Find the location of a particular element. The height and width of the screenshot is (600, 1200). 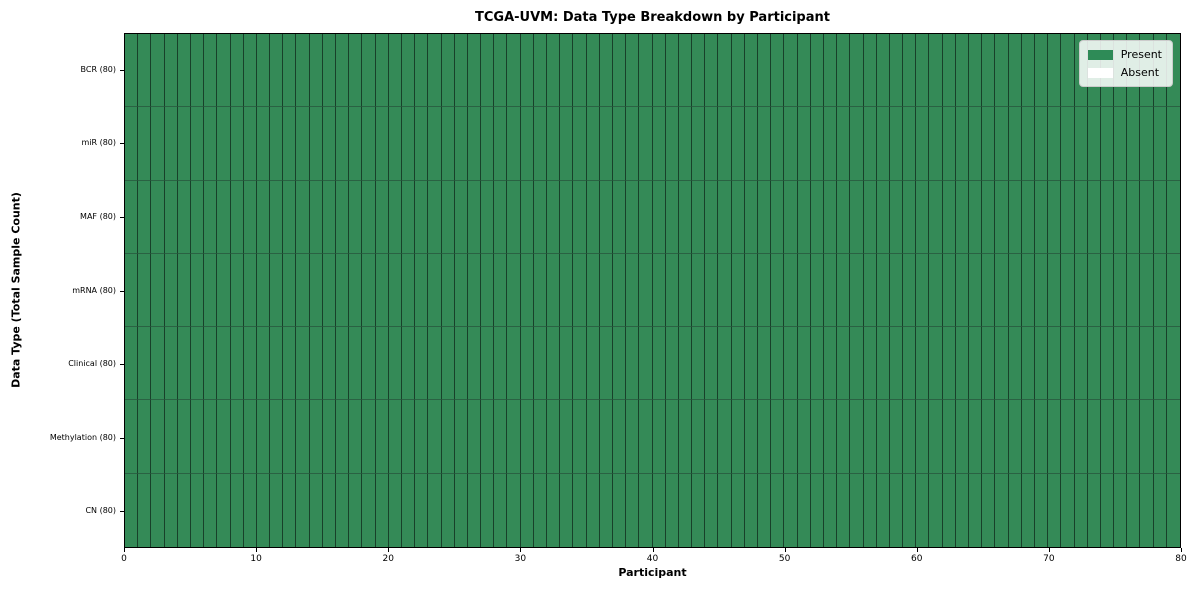

x-tick-label: 50 is located at coordinates (784, 559).